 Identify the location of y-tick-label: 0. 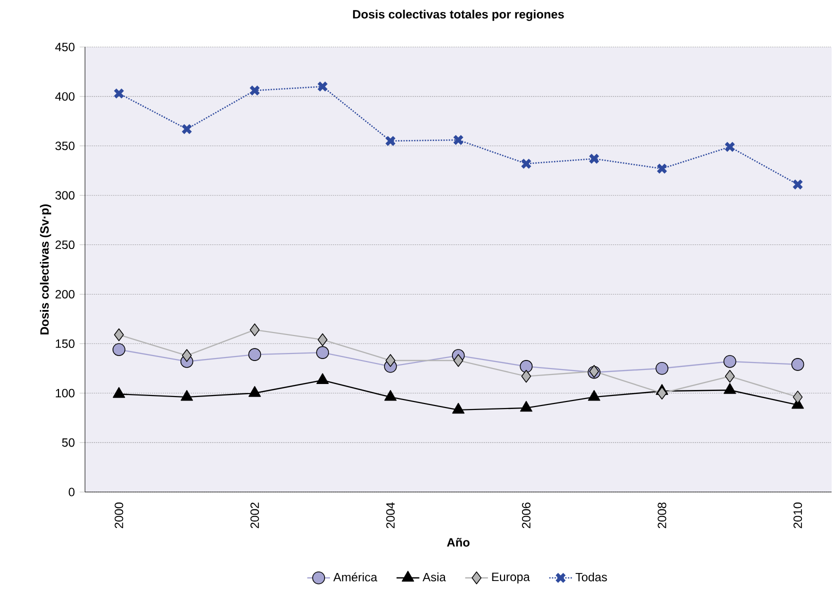
(71, 492).